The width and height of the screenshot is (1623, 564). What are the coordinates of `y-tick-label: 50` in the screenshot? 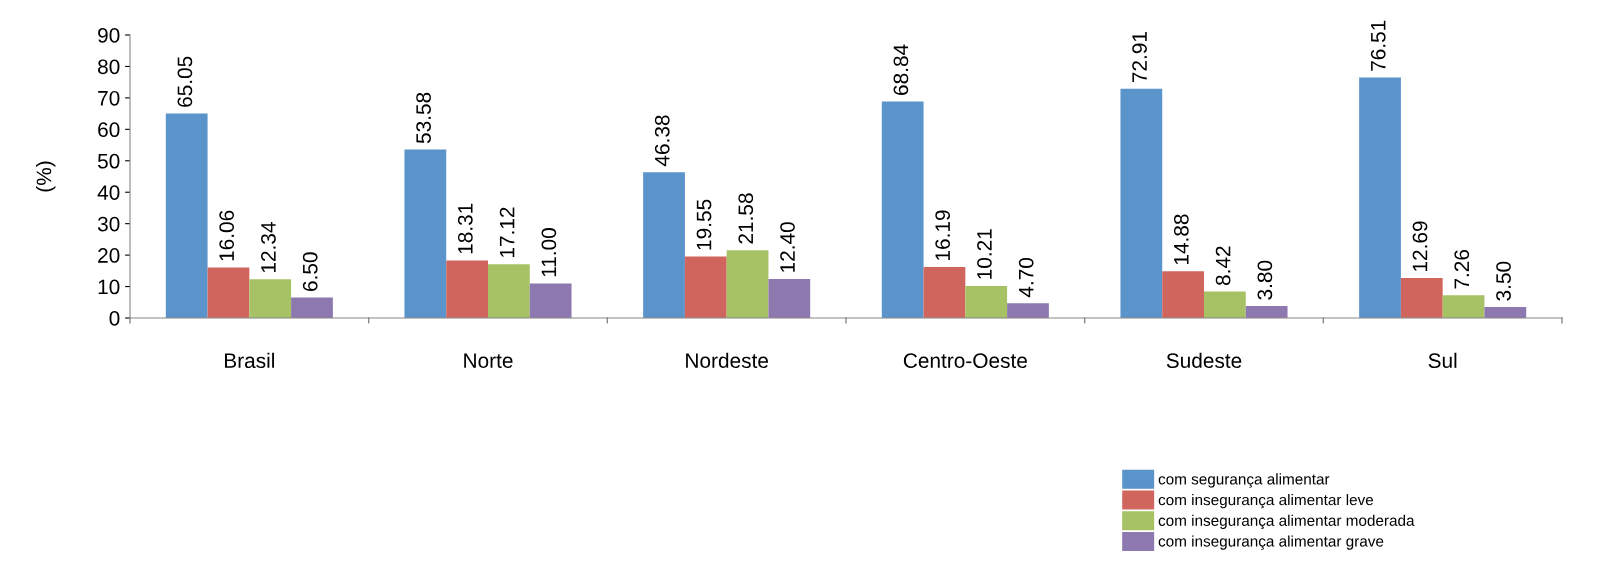 It's located at (108, 161).